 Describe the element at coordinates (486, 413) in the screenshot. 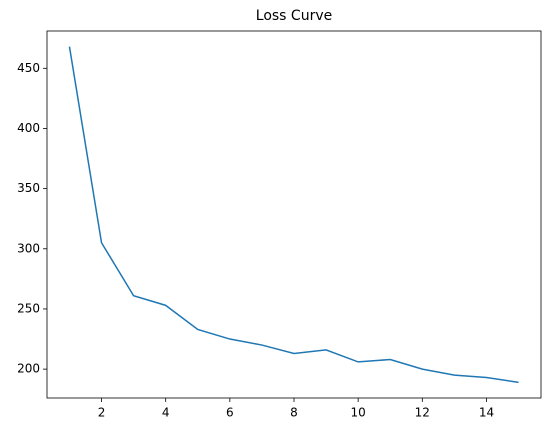

I see `x-tick-label: 14` at that location.